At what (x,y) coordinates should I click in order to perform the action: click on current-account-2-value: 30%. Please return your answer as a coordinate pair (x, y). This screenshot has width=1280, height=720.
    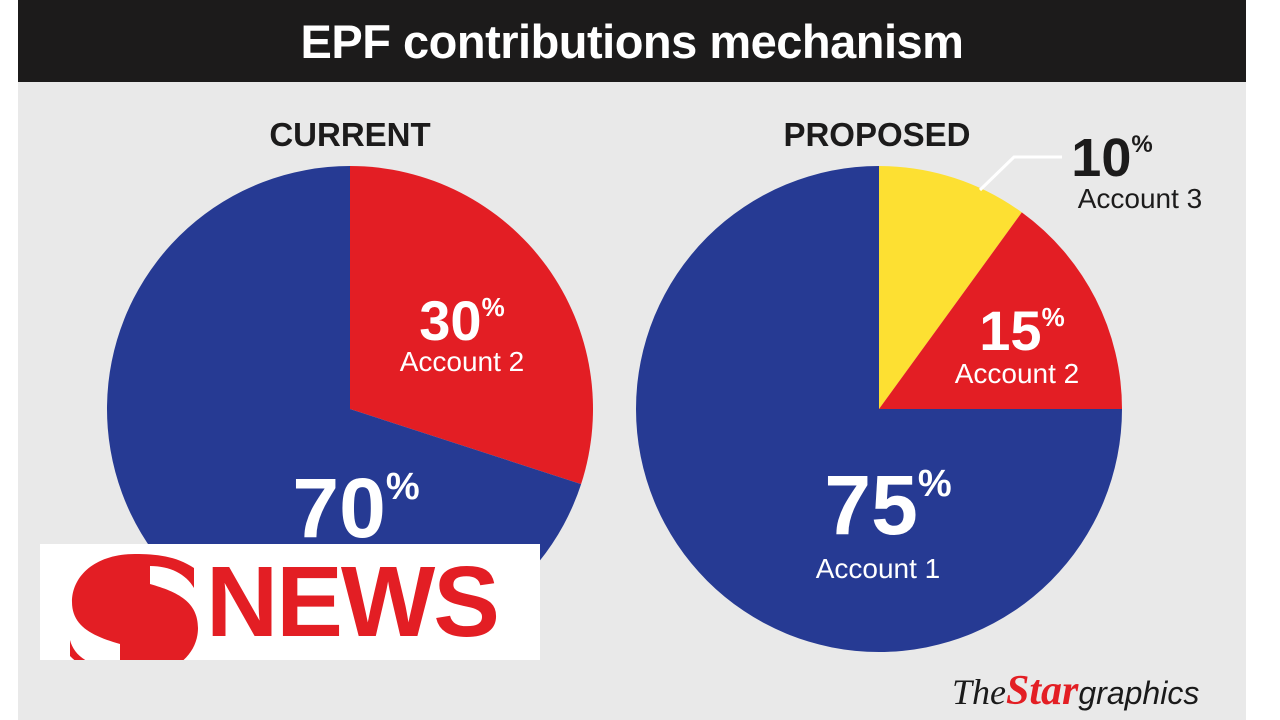
    Looking at the image, I should click on (461, 320).